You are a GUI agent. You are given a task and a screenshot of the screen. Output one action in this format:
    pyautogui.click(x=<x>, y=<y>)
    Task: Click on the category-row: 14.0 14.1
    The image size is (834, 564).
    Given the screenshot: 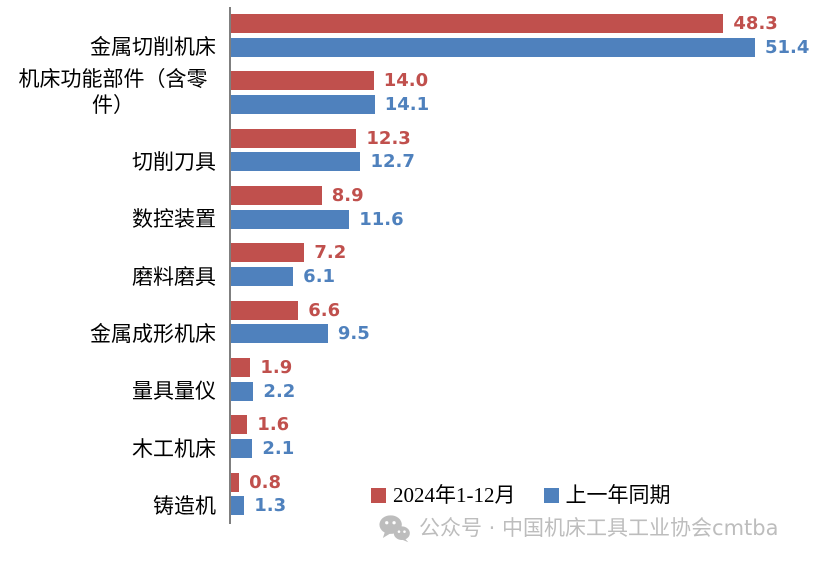 What is the action you would take?
    pyautogui.click(x=532, y=92)
    